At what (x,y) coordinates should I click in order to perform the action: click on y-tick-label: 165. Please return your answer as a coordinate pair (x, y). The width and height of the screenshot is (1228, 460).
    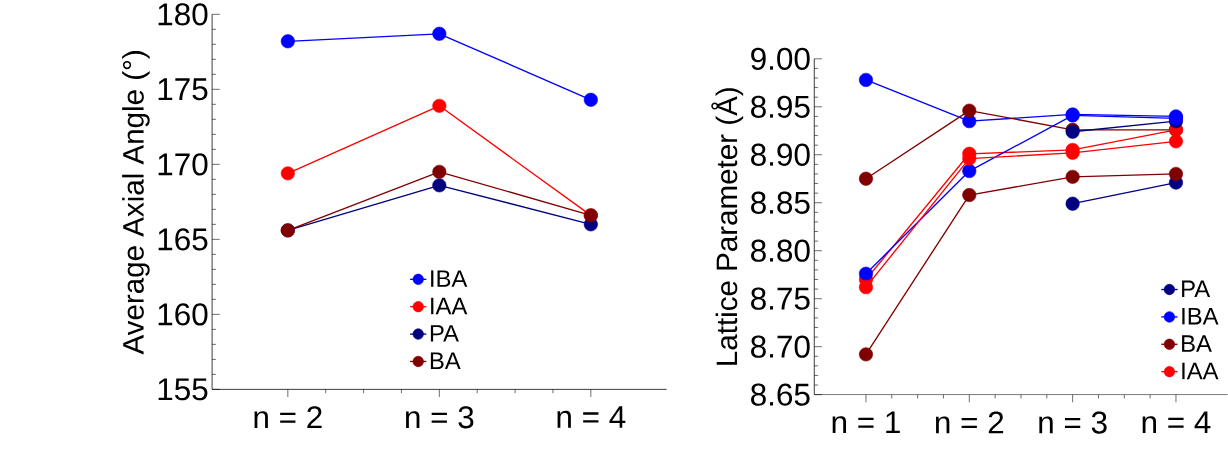
    Looking at the image, I should click on (183, 239).